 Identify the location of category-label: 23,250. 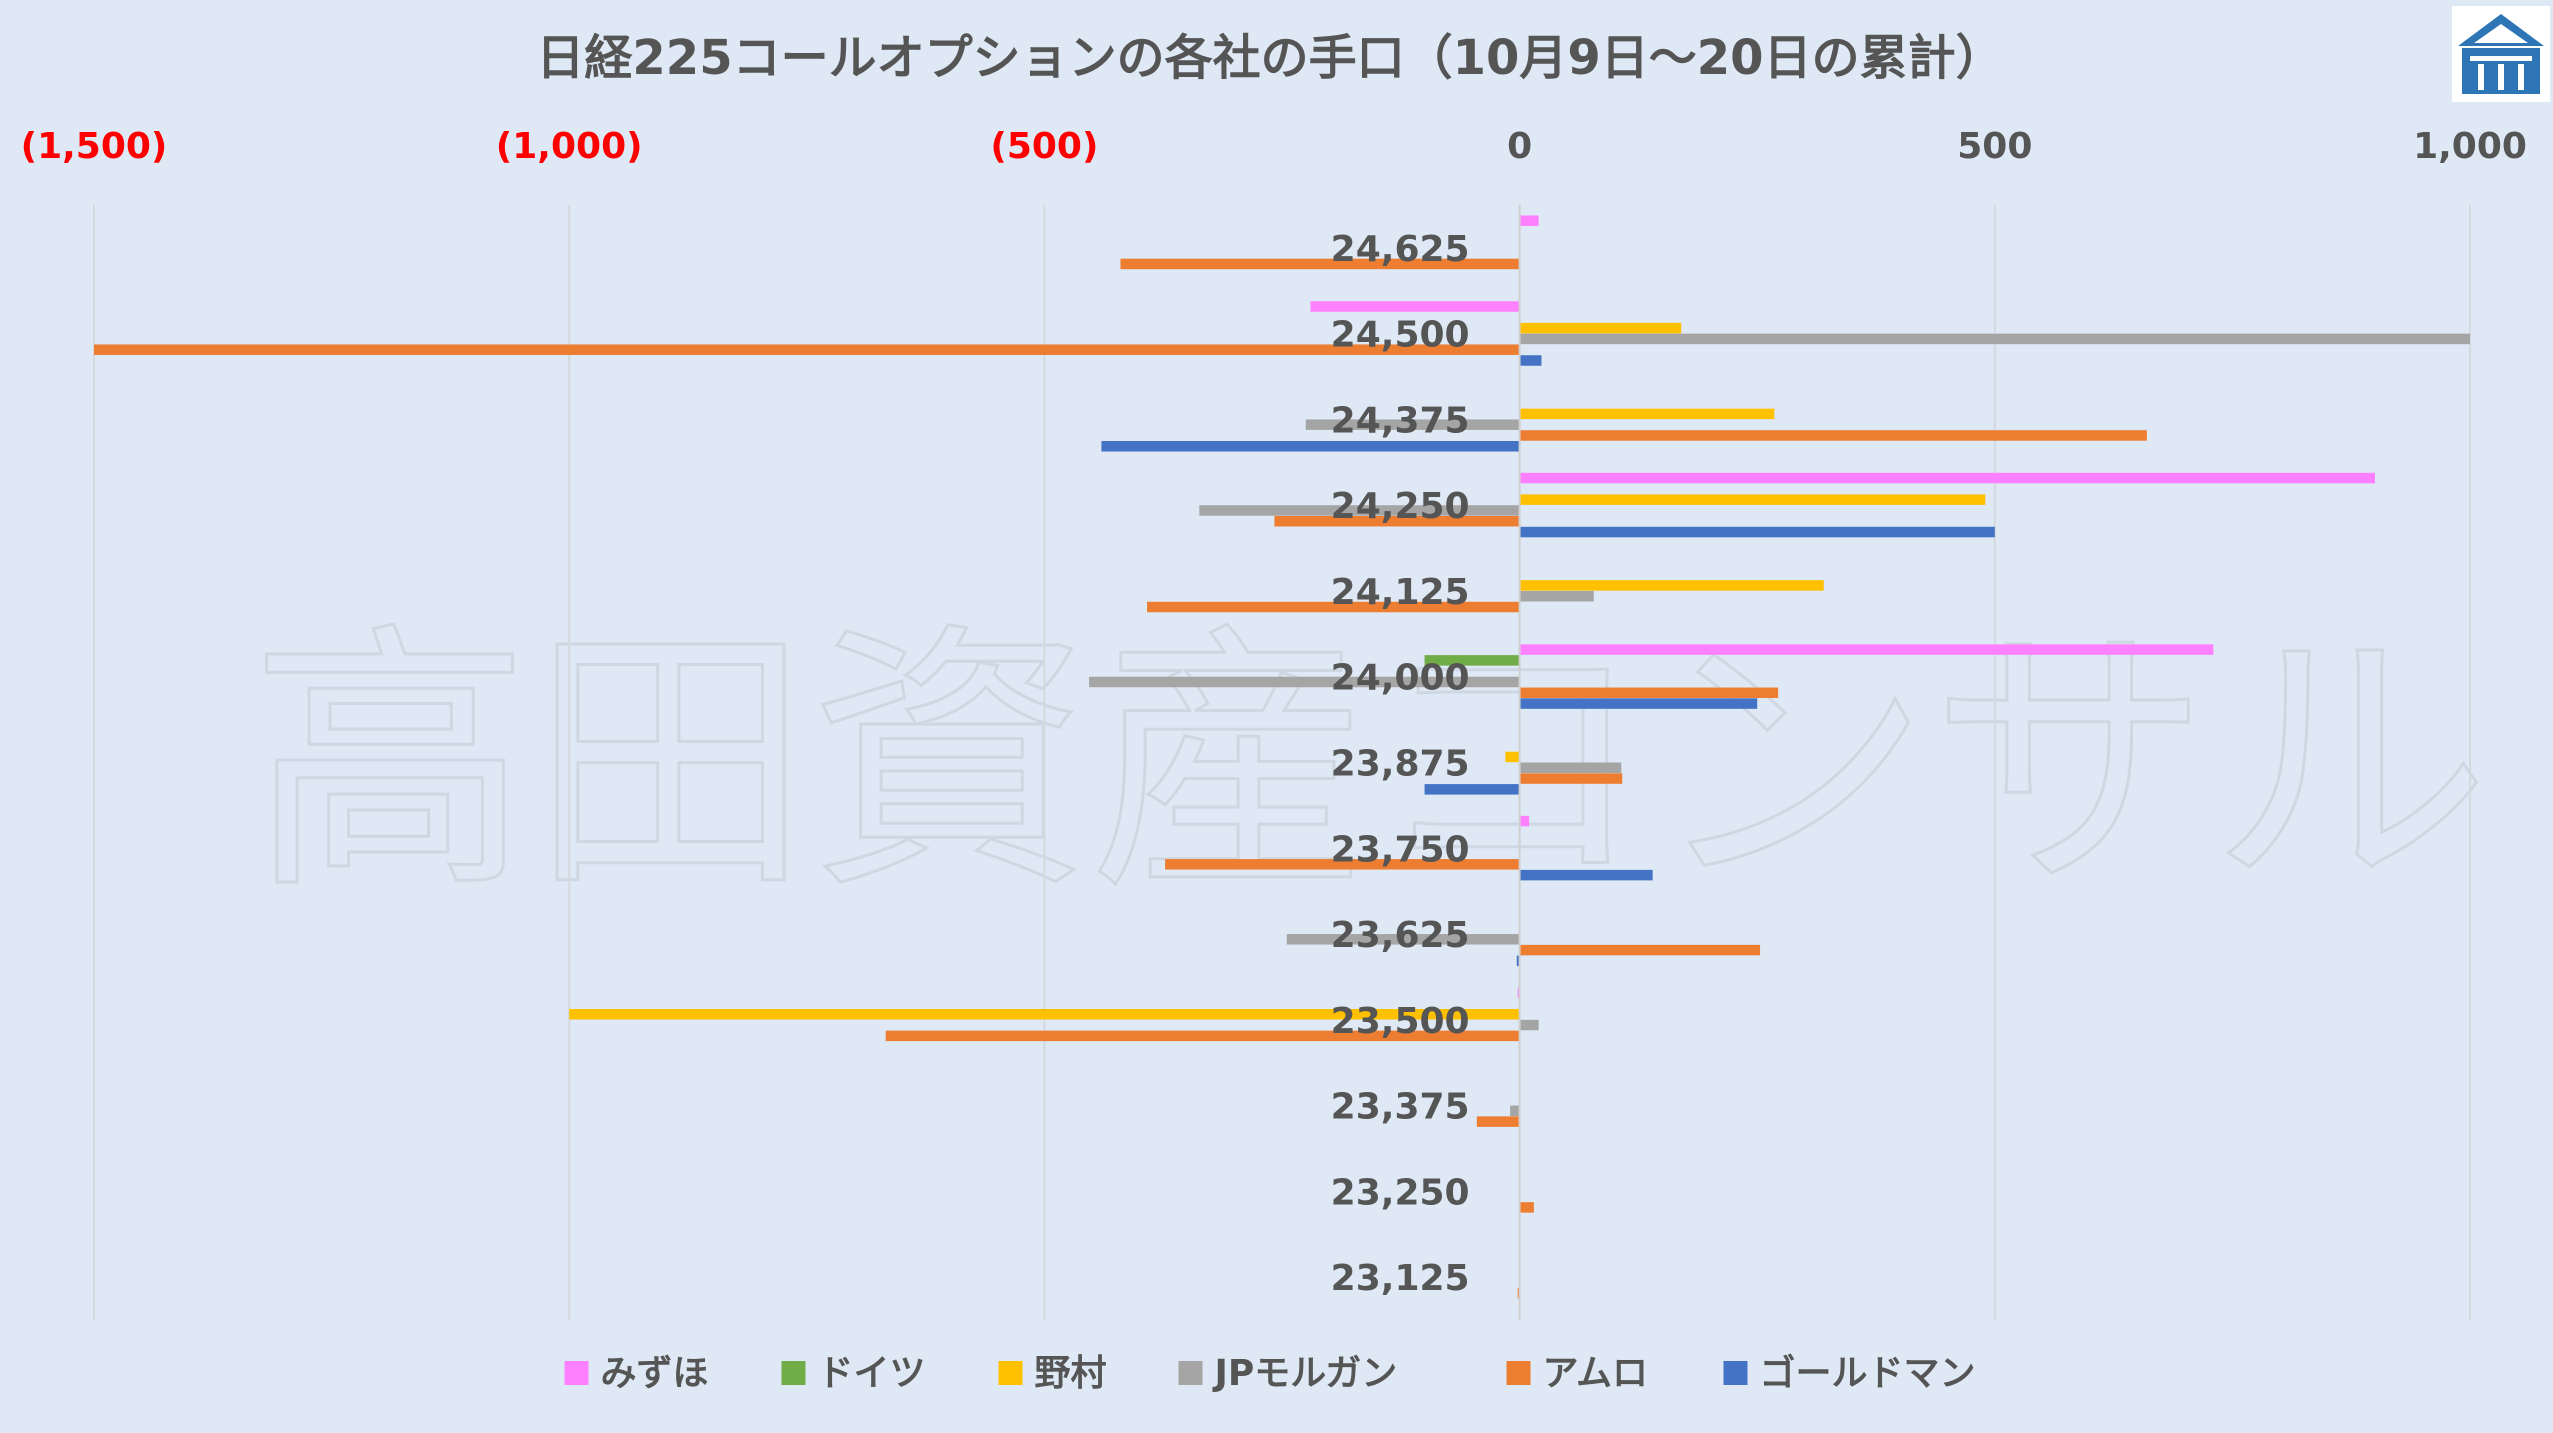
(1400, 1192).